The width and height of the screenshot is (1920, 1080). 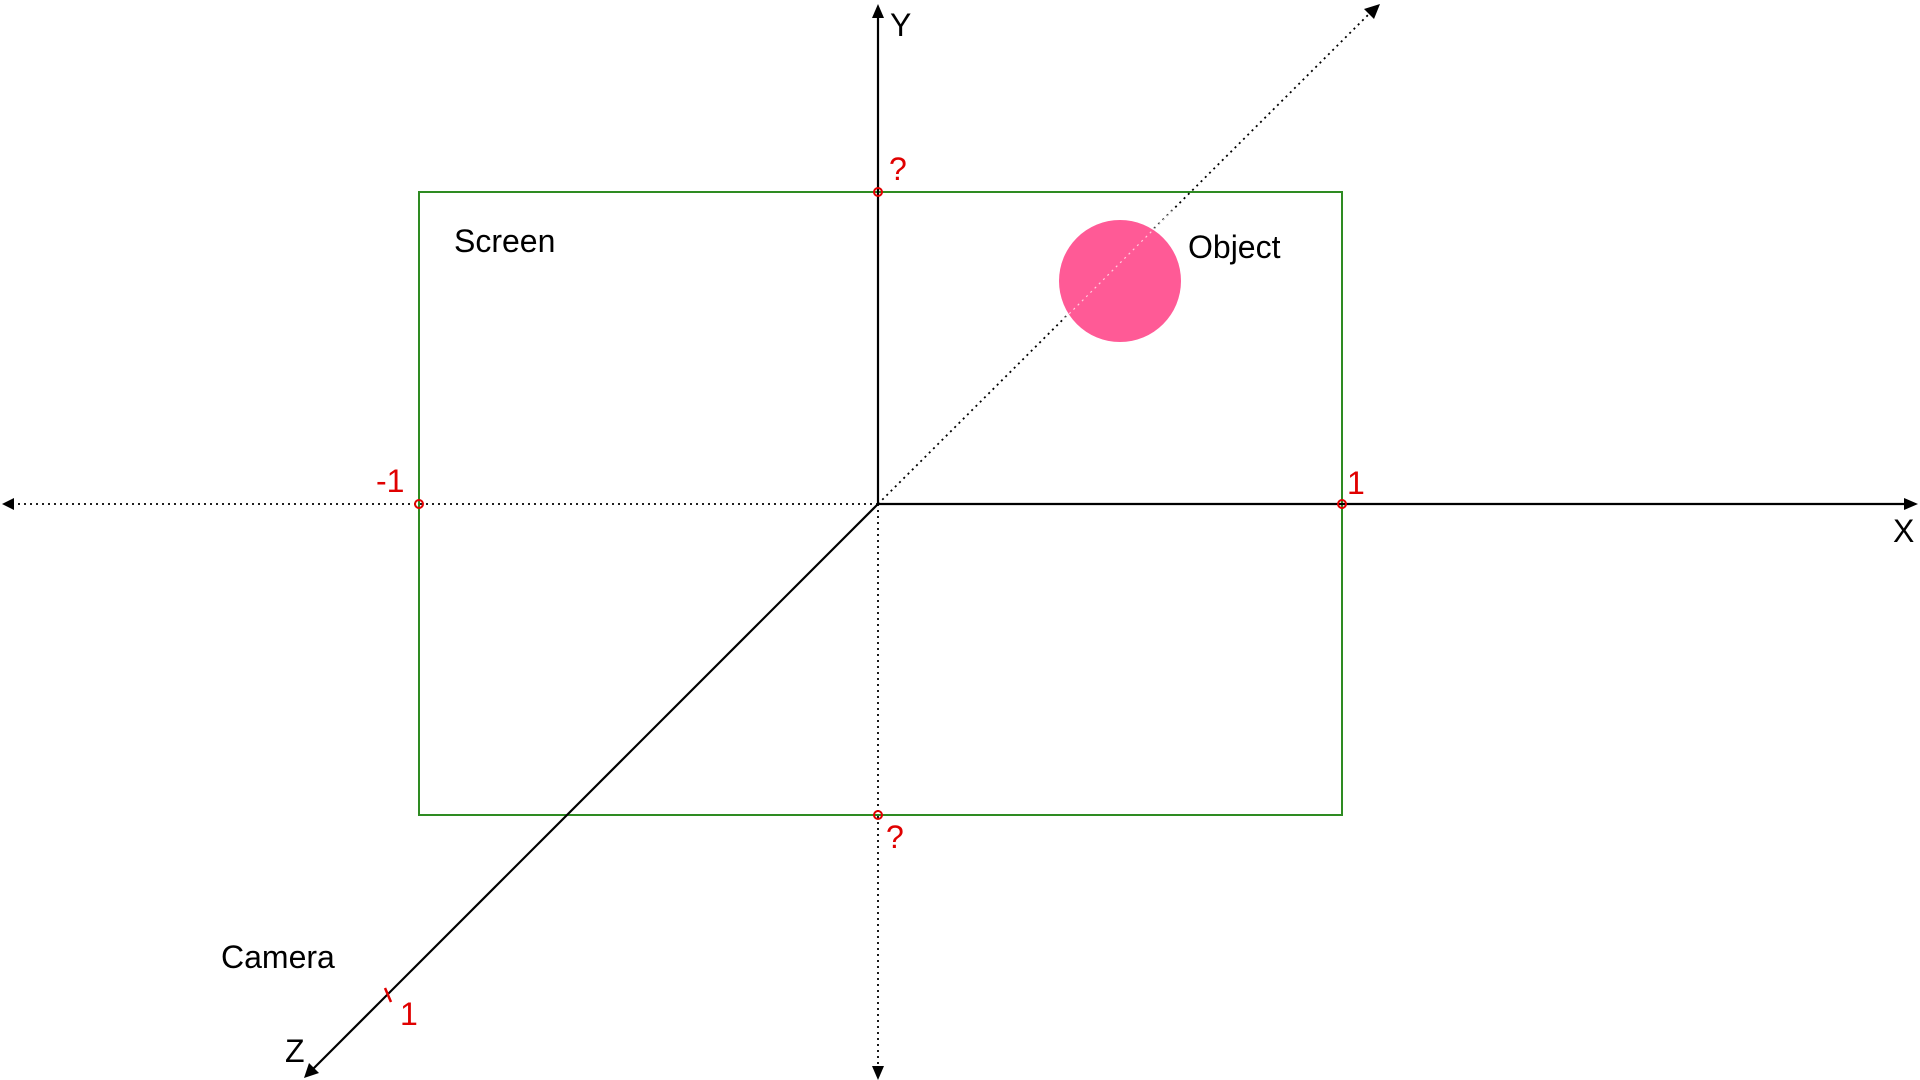 What do you see at coordinates (409, 1014) in the screenshot?
I see `z-camera-mark: 1` at bounding box center [409, 1014].